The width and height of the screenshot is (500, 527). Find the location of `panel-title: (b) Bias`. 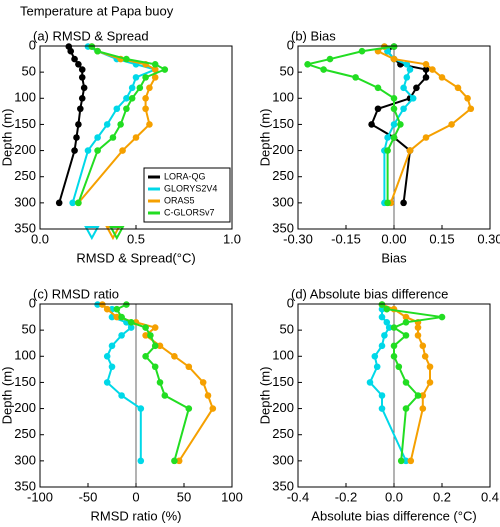

panel-title: (b) Bias is located at coordinates (313, 35).